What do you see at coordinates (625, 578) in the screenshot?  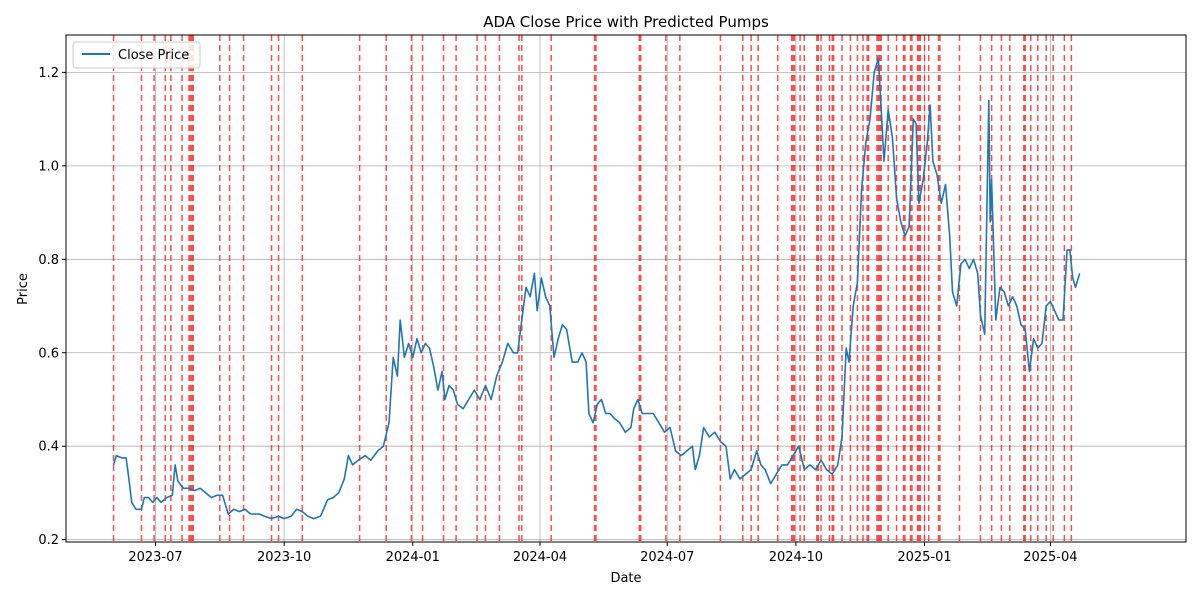 I see `x-axis-label: Date` at bounding box center [625, 578].